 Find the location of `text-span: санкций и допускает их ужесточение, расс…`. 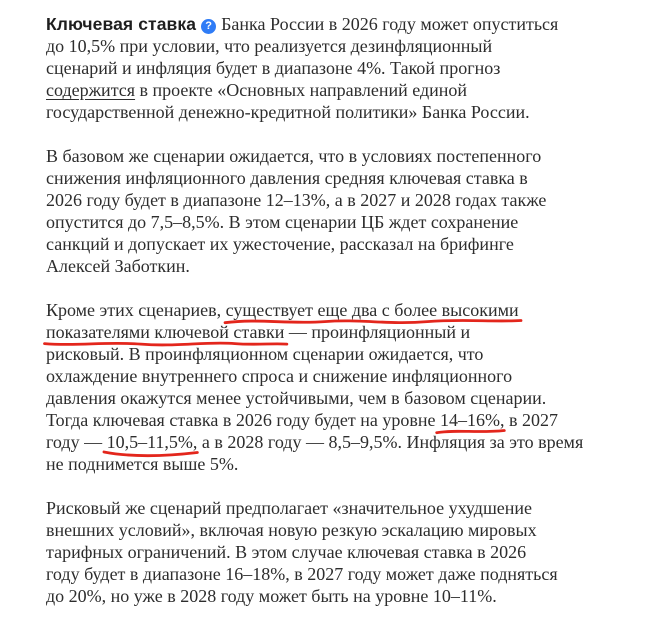

text-span: санкций и допускает их ужесточение, расс… is located at coordinates (280, 244).